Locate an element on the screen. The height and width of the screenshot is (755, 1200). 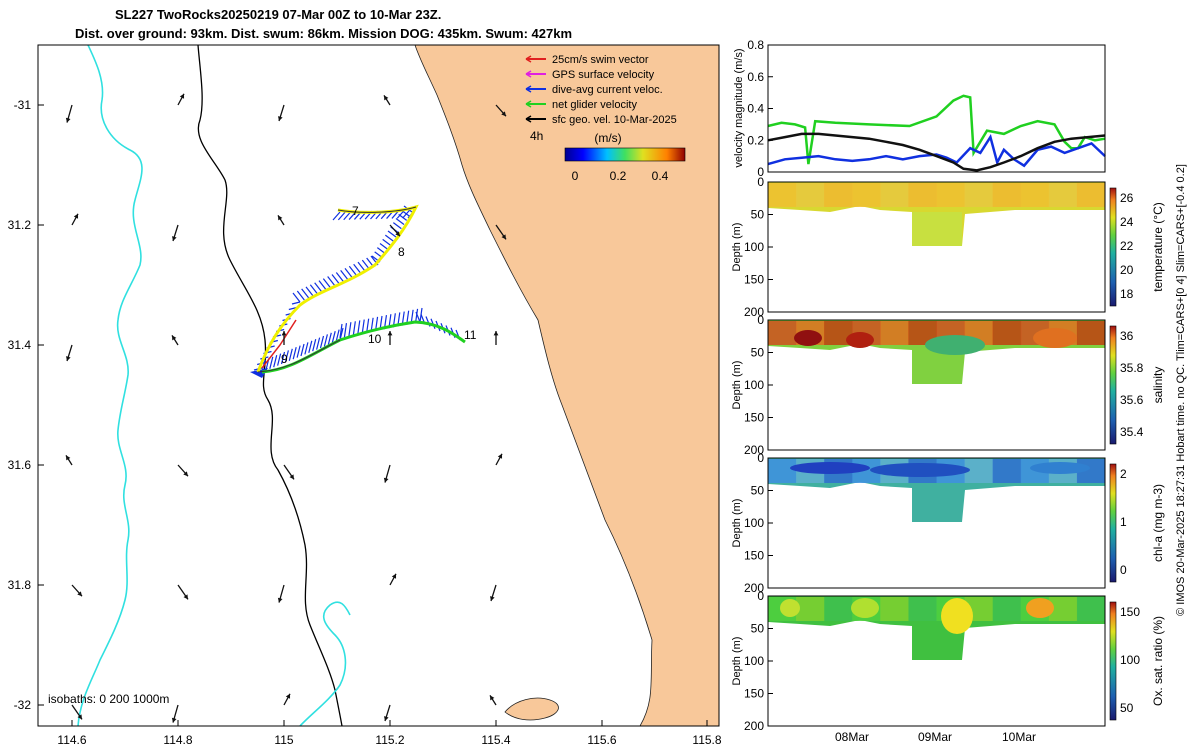
speed-colorbar-ticks: 0 0.2 0.4 is located at coordinates (620, 176).